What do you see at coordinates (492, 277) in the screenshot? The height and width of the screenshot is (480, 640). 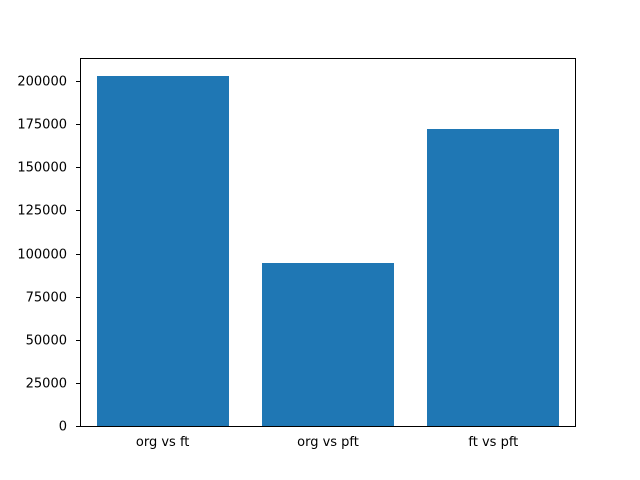 I see `bar-ft-vs-pft` at bounding box center [492, 277].